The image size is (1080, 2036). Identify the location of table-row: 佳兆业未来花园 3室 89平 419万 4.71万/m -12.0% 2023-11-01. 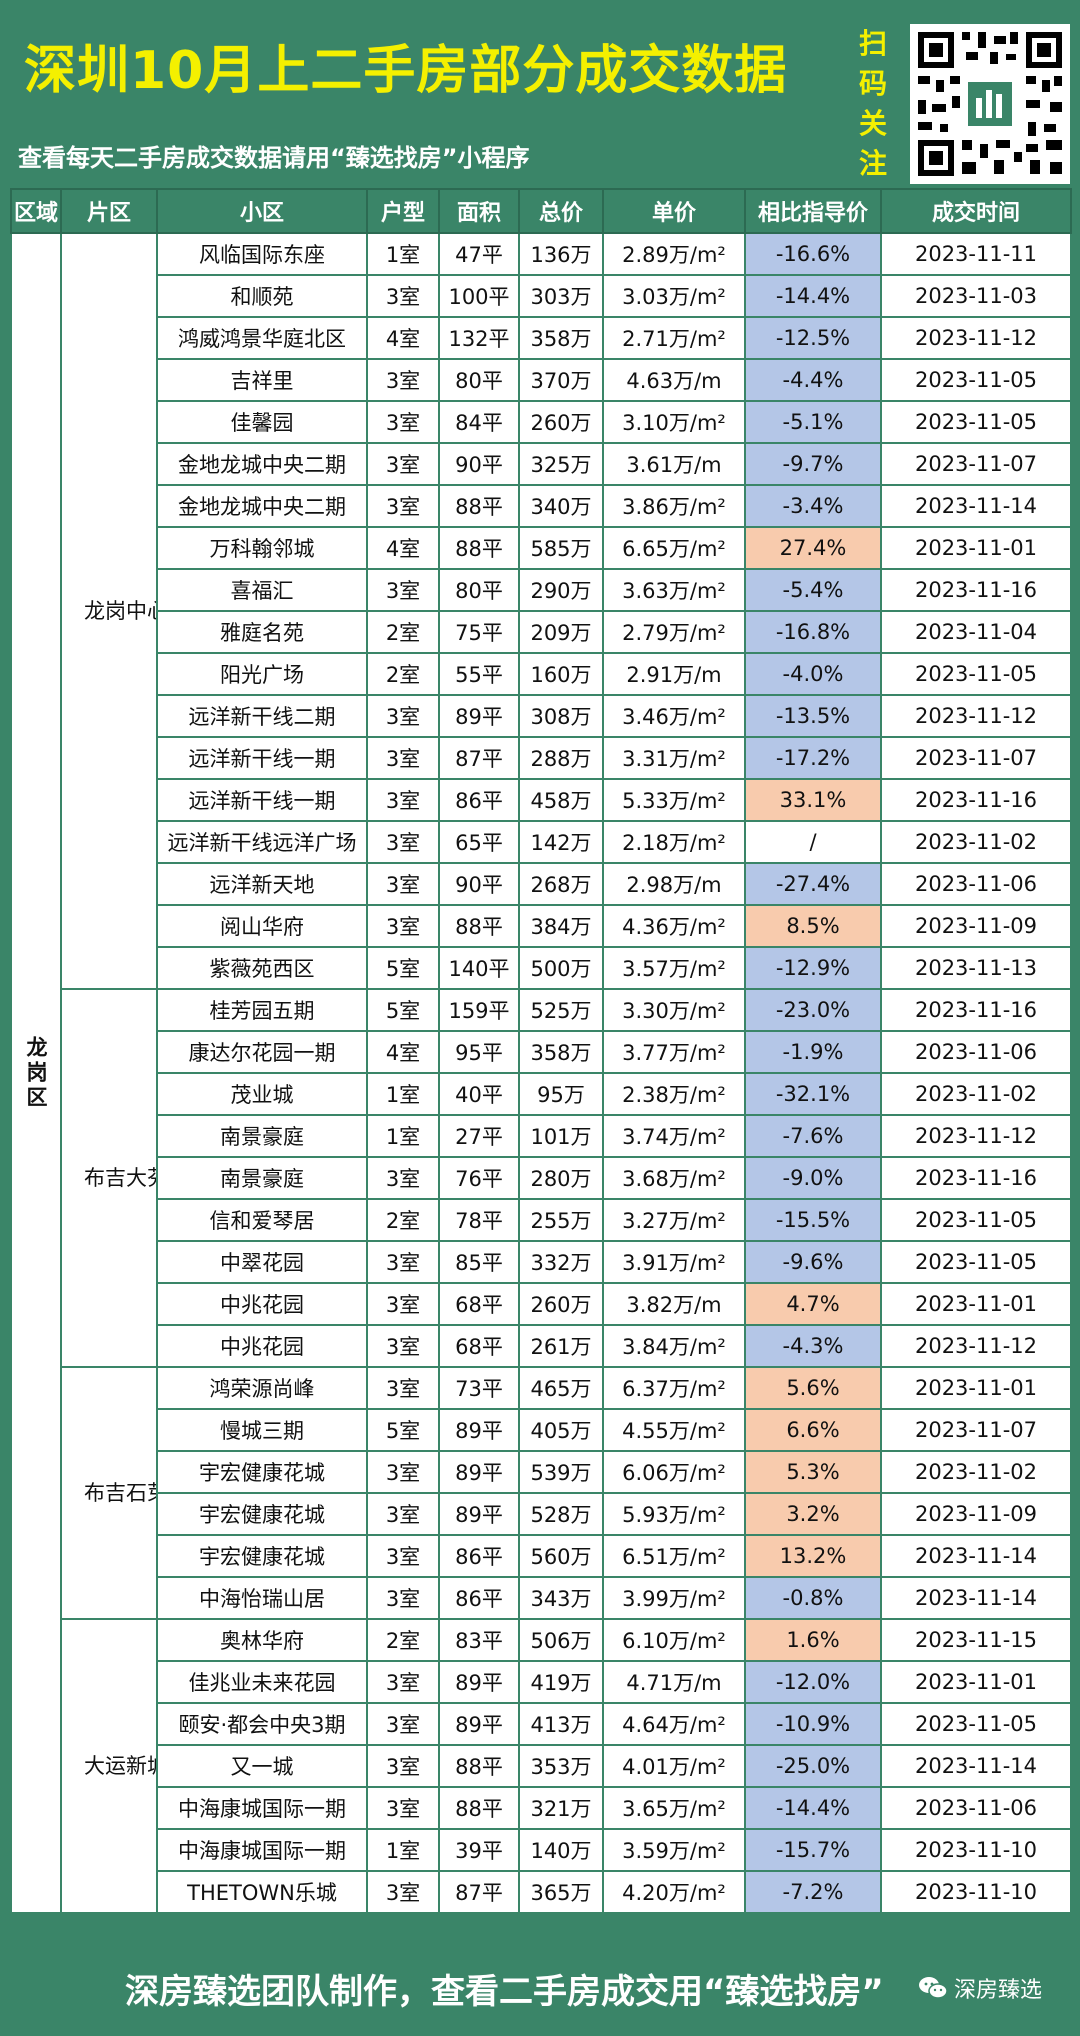
(541, 1682).